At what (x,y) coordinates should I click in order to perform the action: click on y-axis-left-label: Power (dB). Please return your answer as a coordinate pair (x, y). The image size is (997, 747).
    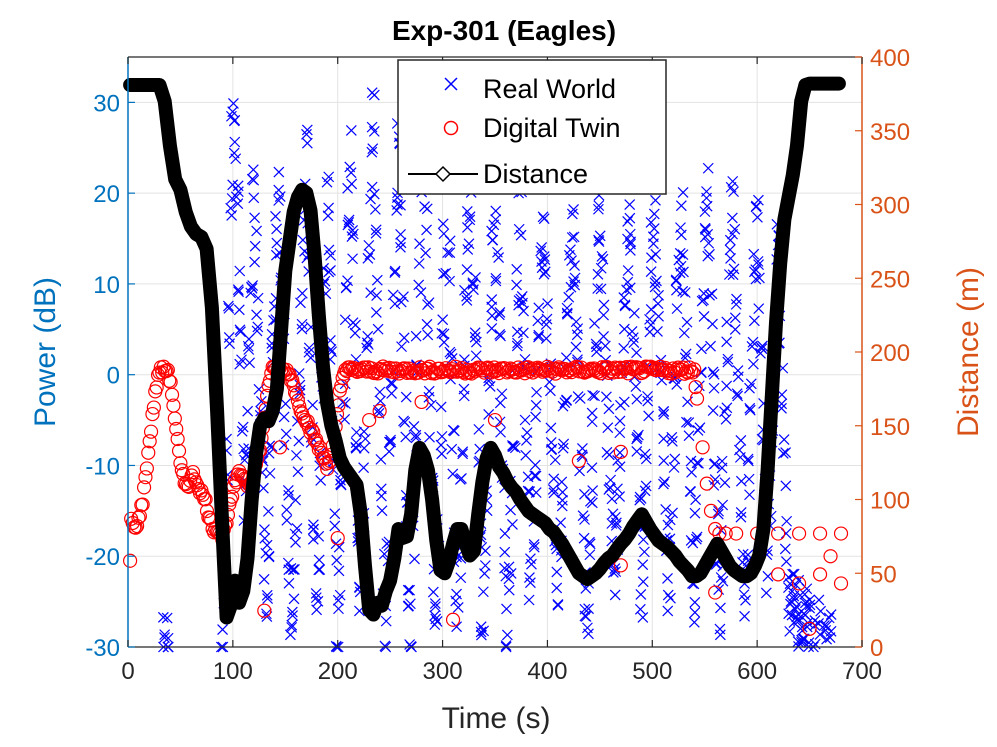
    Looking at the image, I should click on (45, 352).